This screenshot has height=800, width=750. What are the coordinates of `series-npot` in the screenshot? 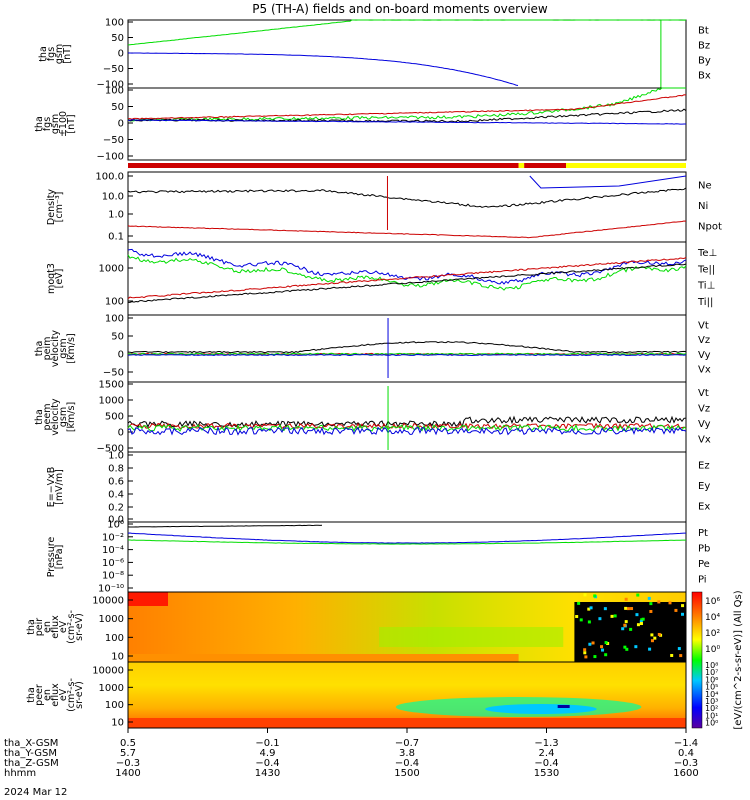 It's located at (608, 182).